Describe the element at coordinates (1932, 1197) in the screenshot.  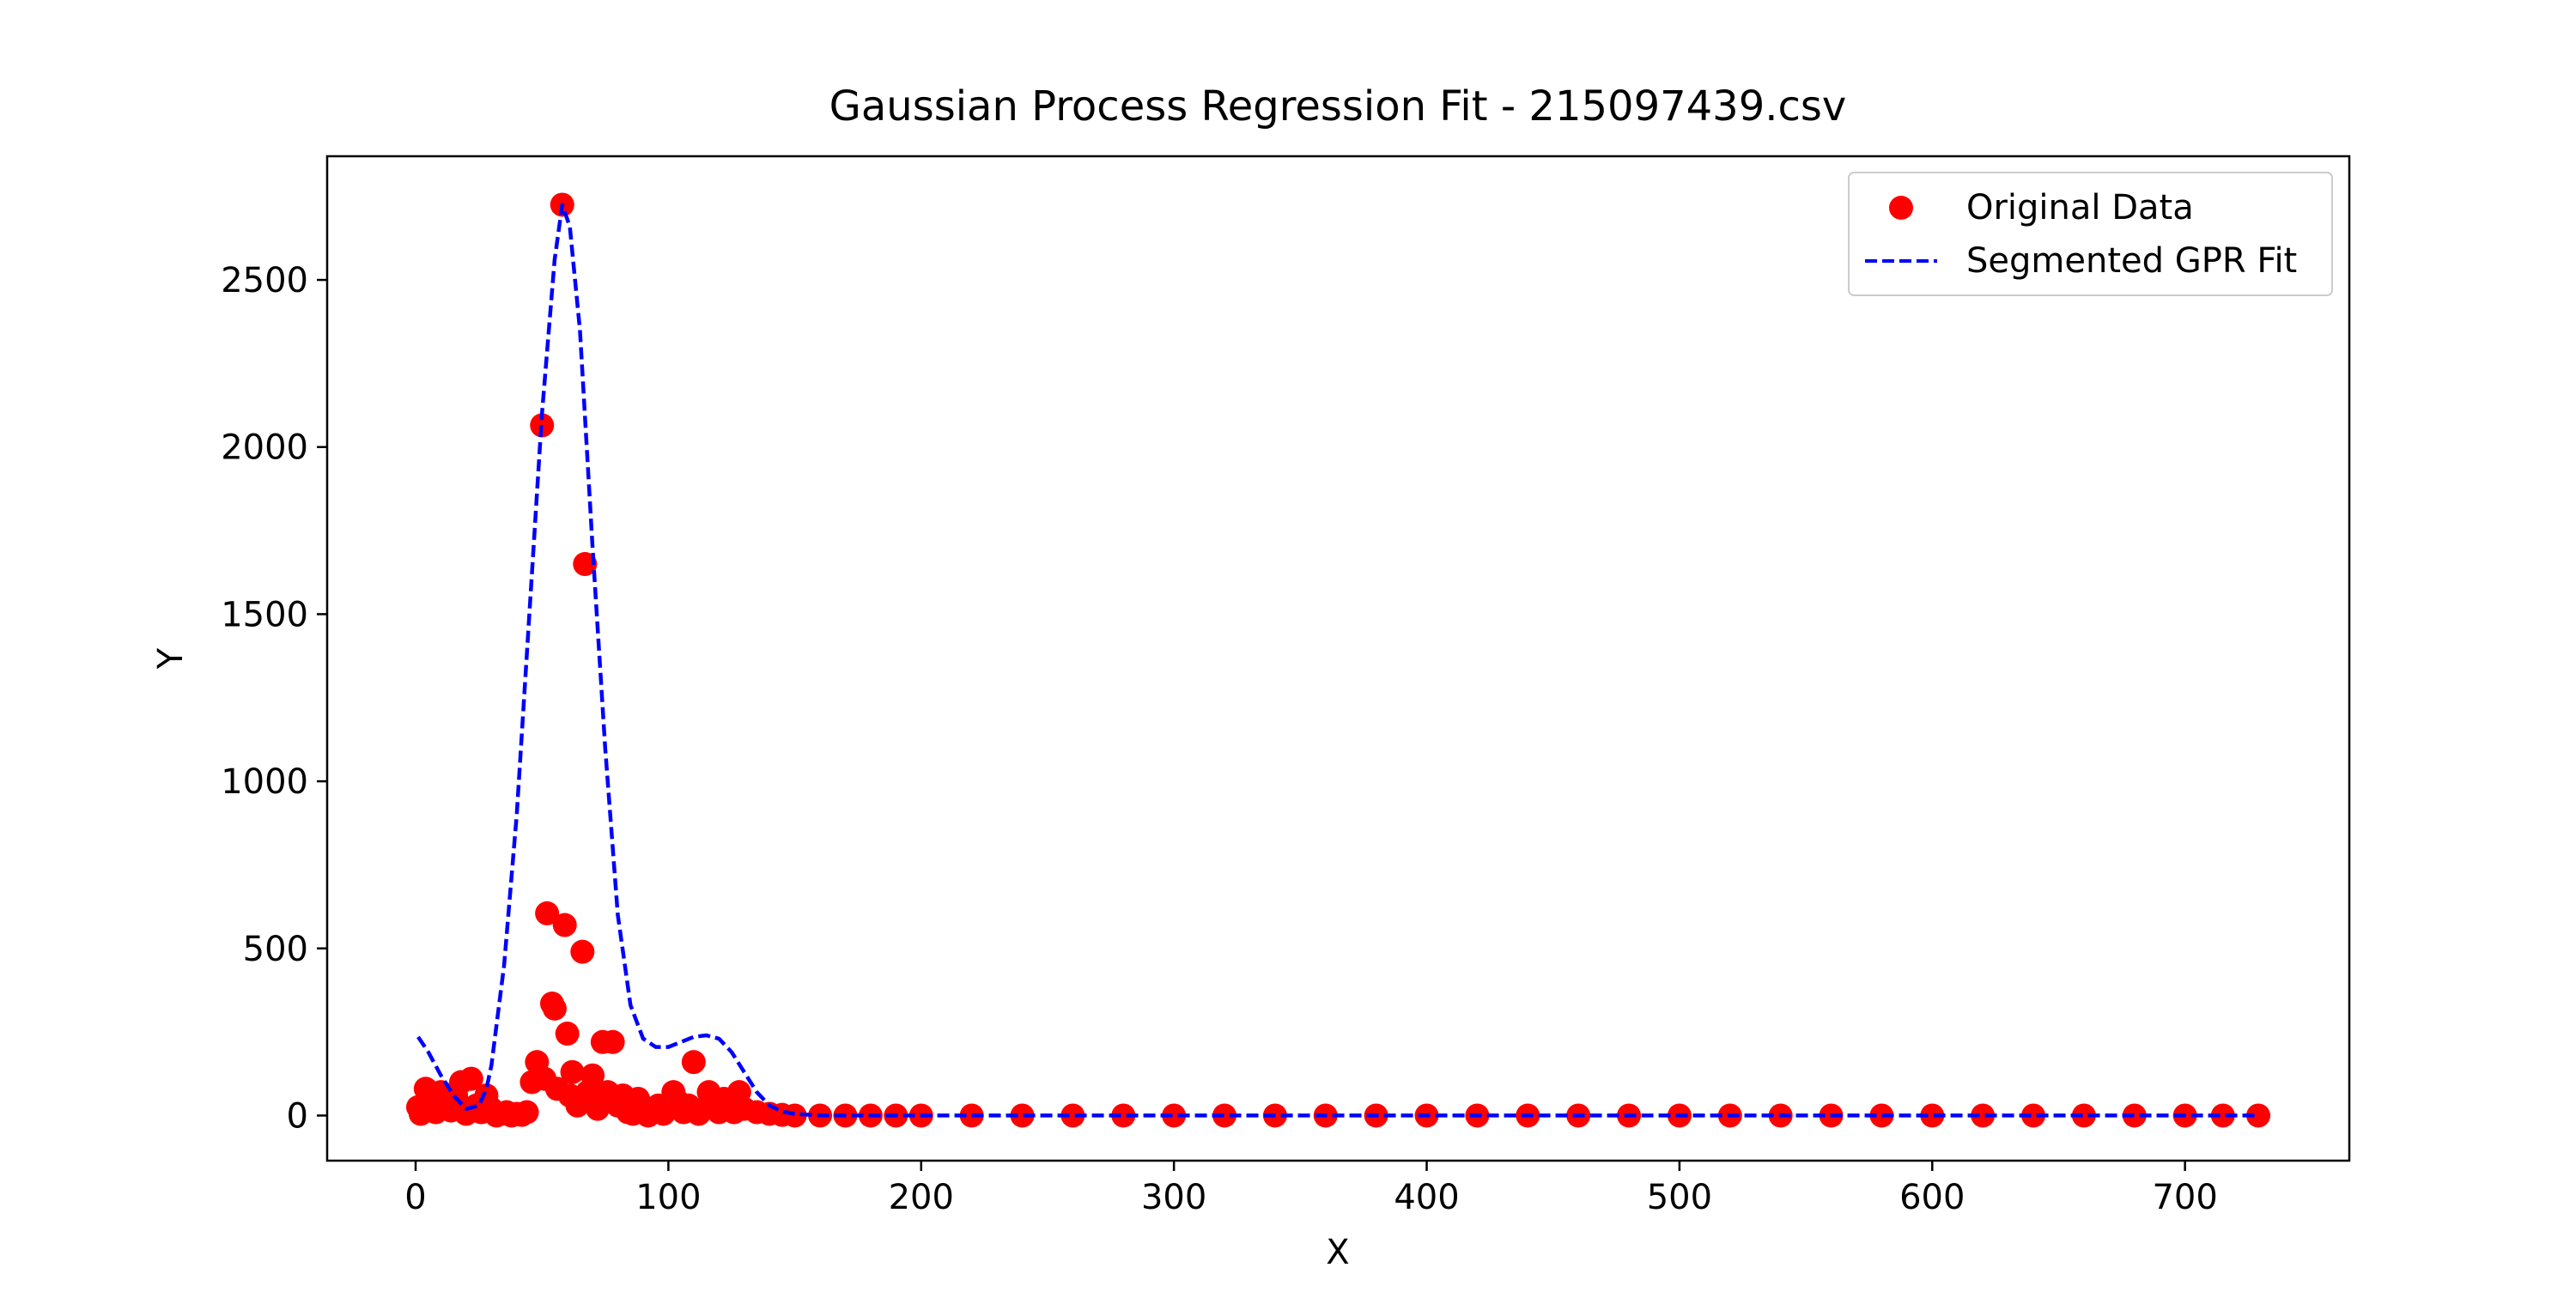
I see `x-tick-label: 600` at that location.